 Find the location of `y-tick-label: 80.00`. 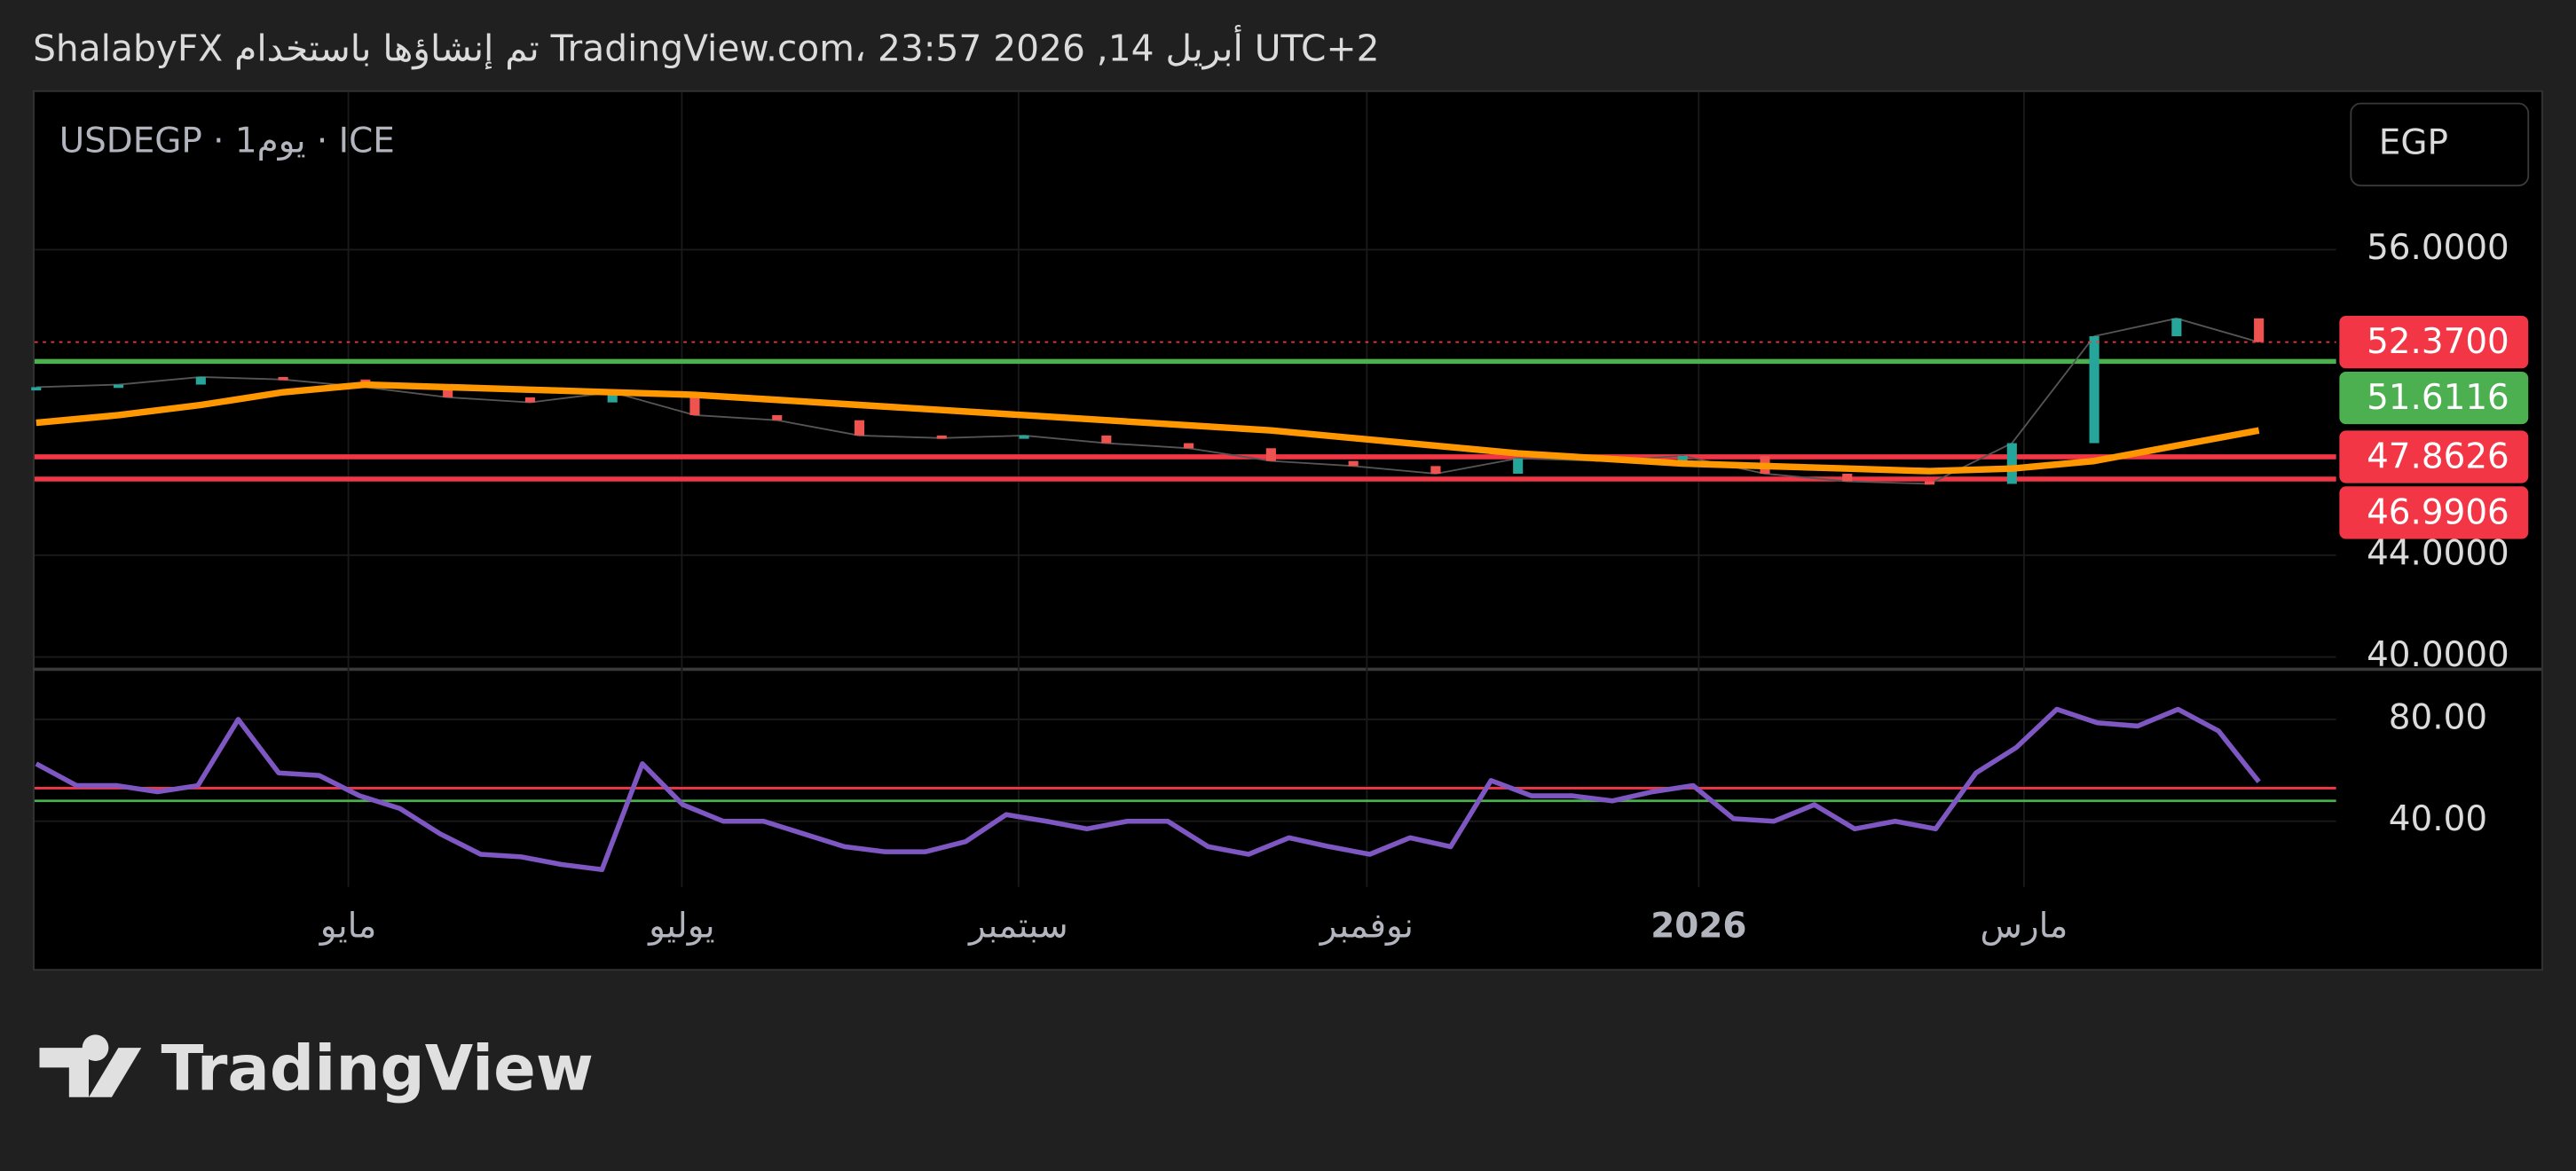

y-tick-label: 80.00 is located at coordinates (2438, 717).